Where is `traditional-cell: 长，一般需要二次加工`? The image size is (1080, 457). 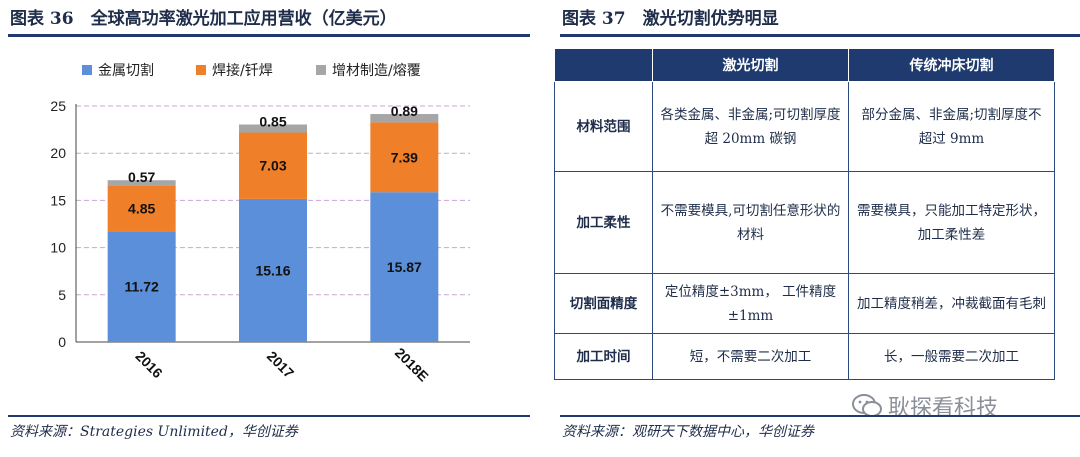
traditional-cell: 长，一般需要二次加工 is located at coordinates (951, 356).